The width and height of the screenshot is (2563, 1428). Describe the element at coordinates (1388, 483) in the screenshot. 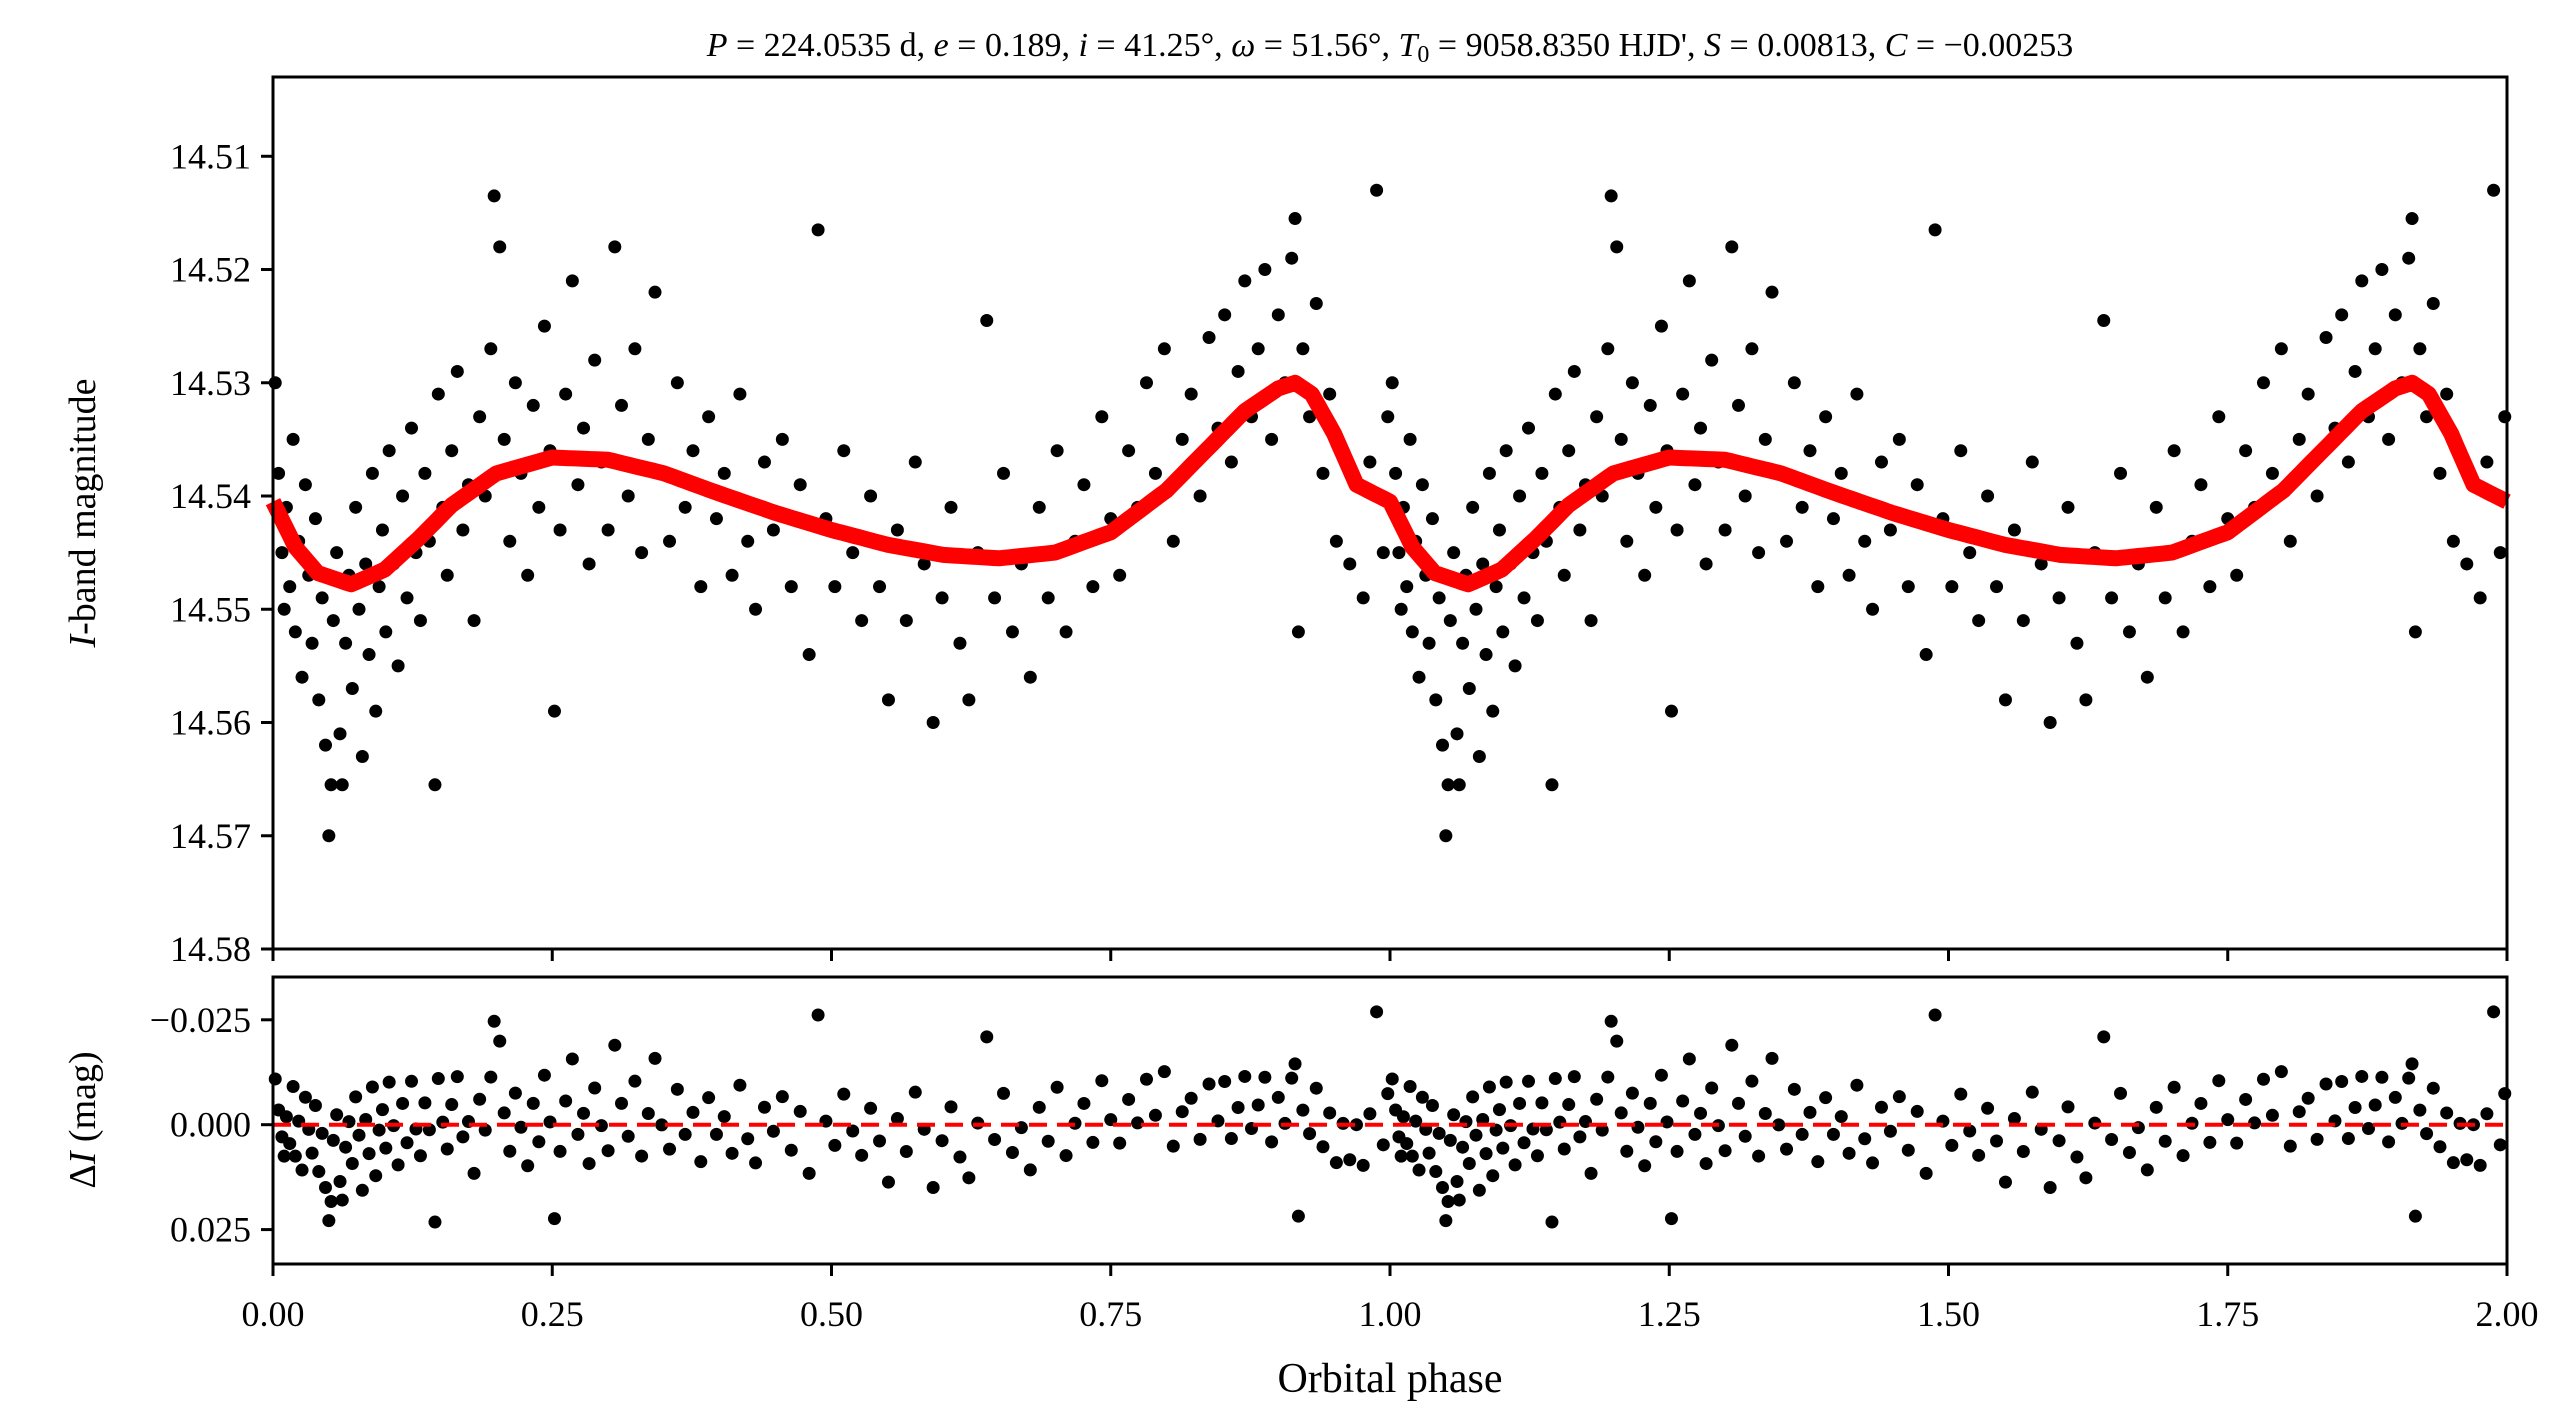

I see `model-curve` at that location.